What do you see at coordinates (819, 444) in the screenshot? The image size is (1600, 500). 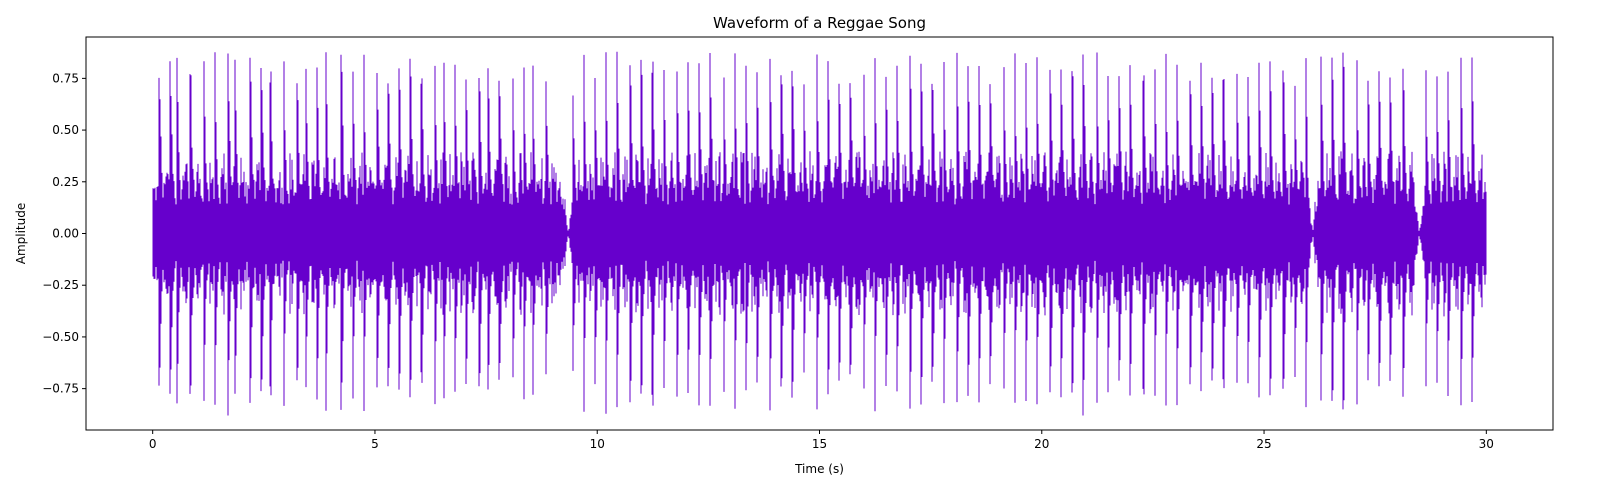 I see `x-tick-label: 15` at bounding box center [819, 444].